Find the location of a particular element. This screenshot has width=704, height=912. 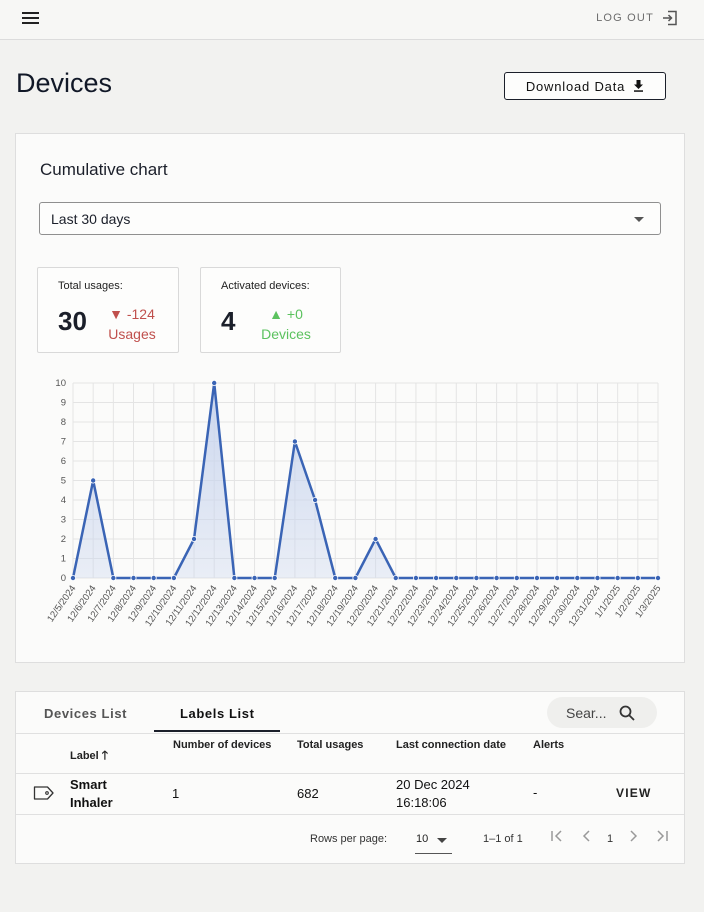

top-bar: LOG OUT is located at coordinates (352, 20).